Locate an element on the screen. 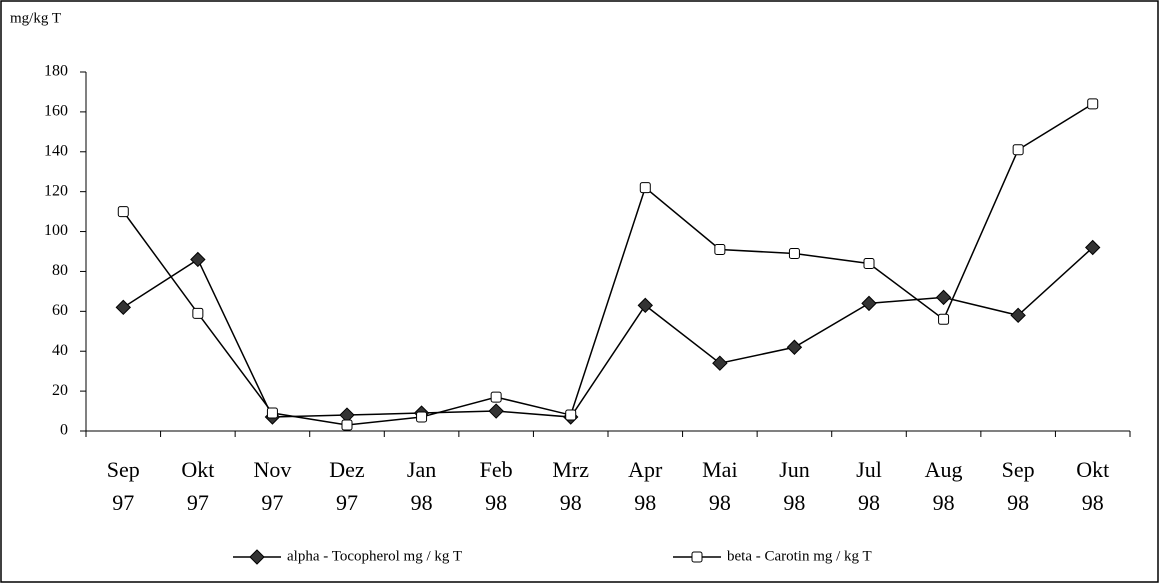 The width and height of the screenshot is (1159, 583). y-tick-label: 0 is located at coordinates (64, 430).